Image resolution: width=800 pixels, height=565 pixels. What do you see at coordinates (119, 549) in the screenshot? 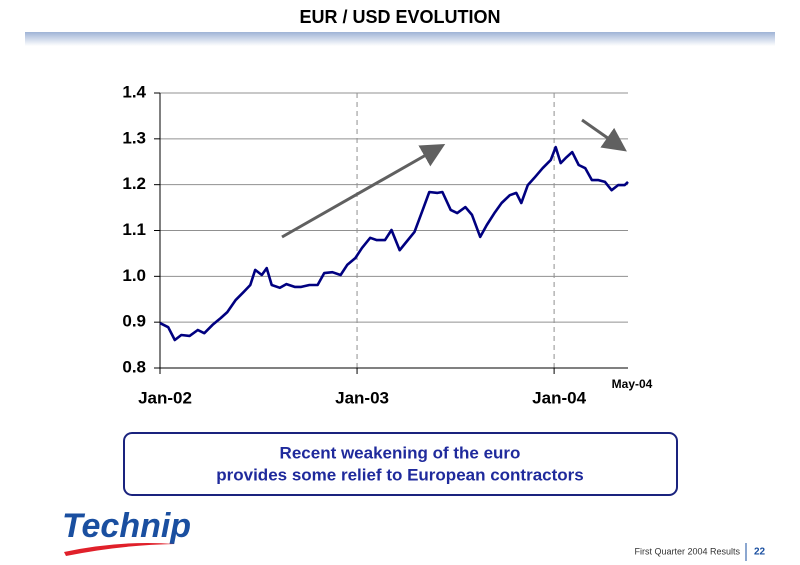
I see `logo-swoosh` at bounding box center [119, 549].